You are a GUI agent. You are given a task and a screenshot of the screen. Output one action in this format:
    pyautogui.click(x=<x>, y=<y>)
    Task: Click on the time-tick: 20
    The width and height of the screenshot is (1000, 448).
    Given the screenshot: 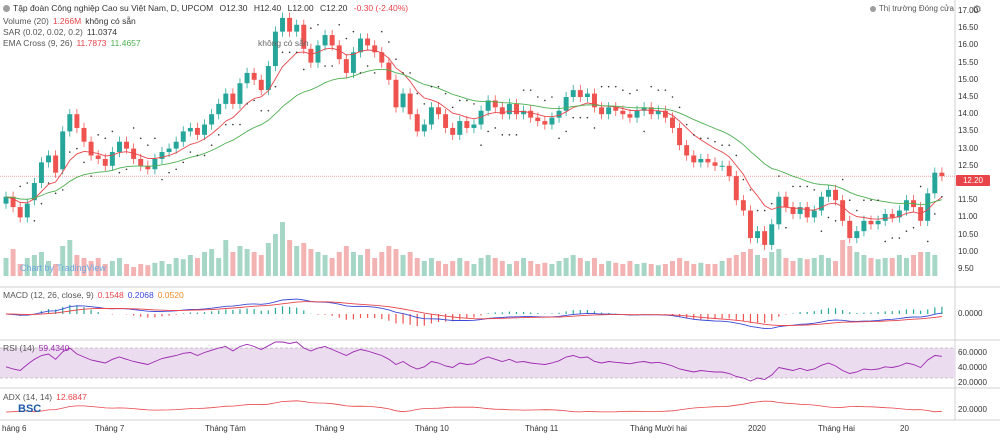 What is the action you would take?
    pyautogui.click(x=904, y=428)
    